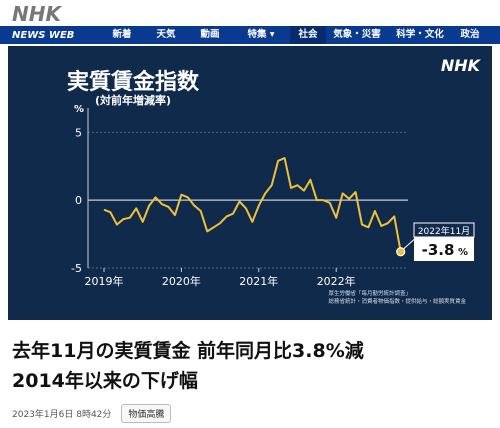 This screenshot has width=500, height=428. What do you see at coordinates (258, 281) in the screenshot?
I see `x-tick-label: 2021年` at bounding box center [258, 281].